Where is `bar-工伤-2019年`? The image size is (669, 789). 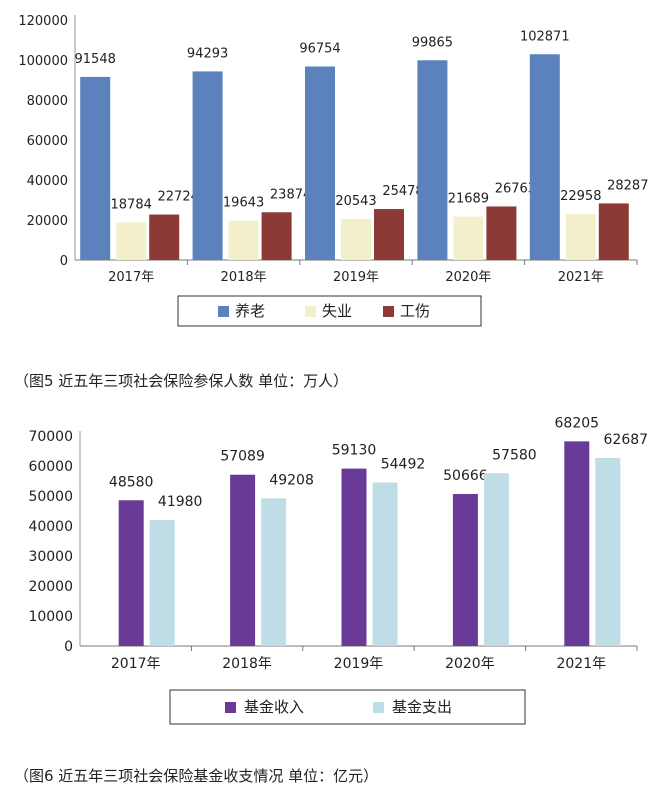
bar-工伤-2019年 is located at coordinates (389, 234).